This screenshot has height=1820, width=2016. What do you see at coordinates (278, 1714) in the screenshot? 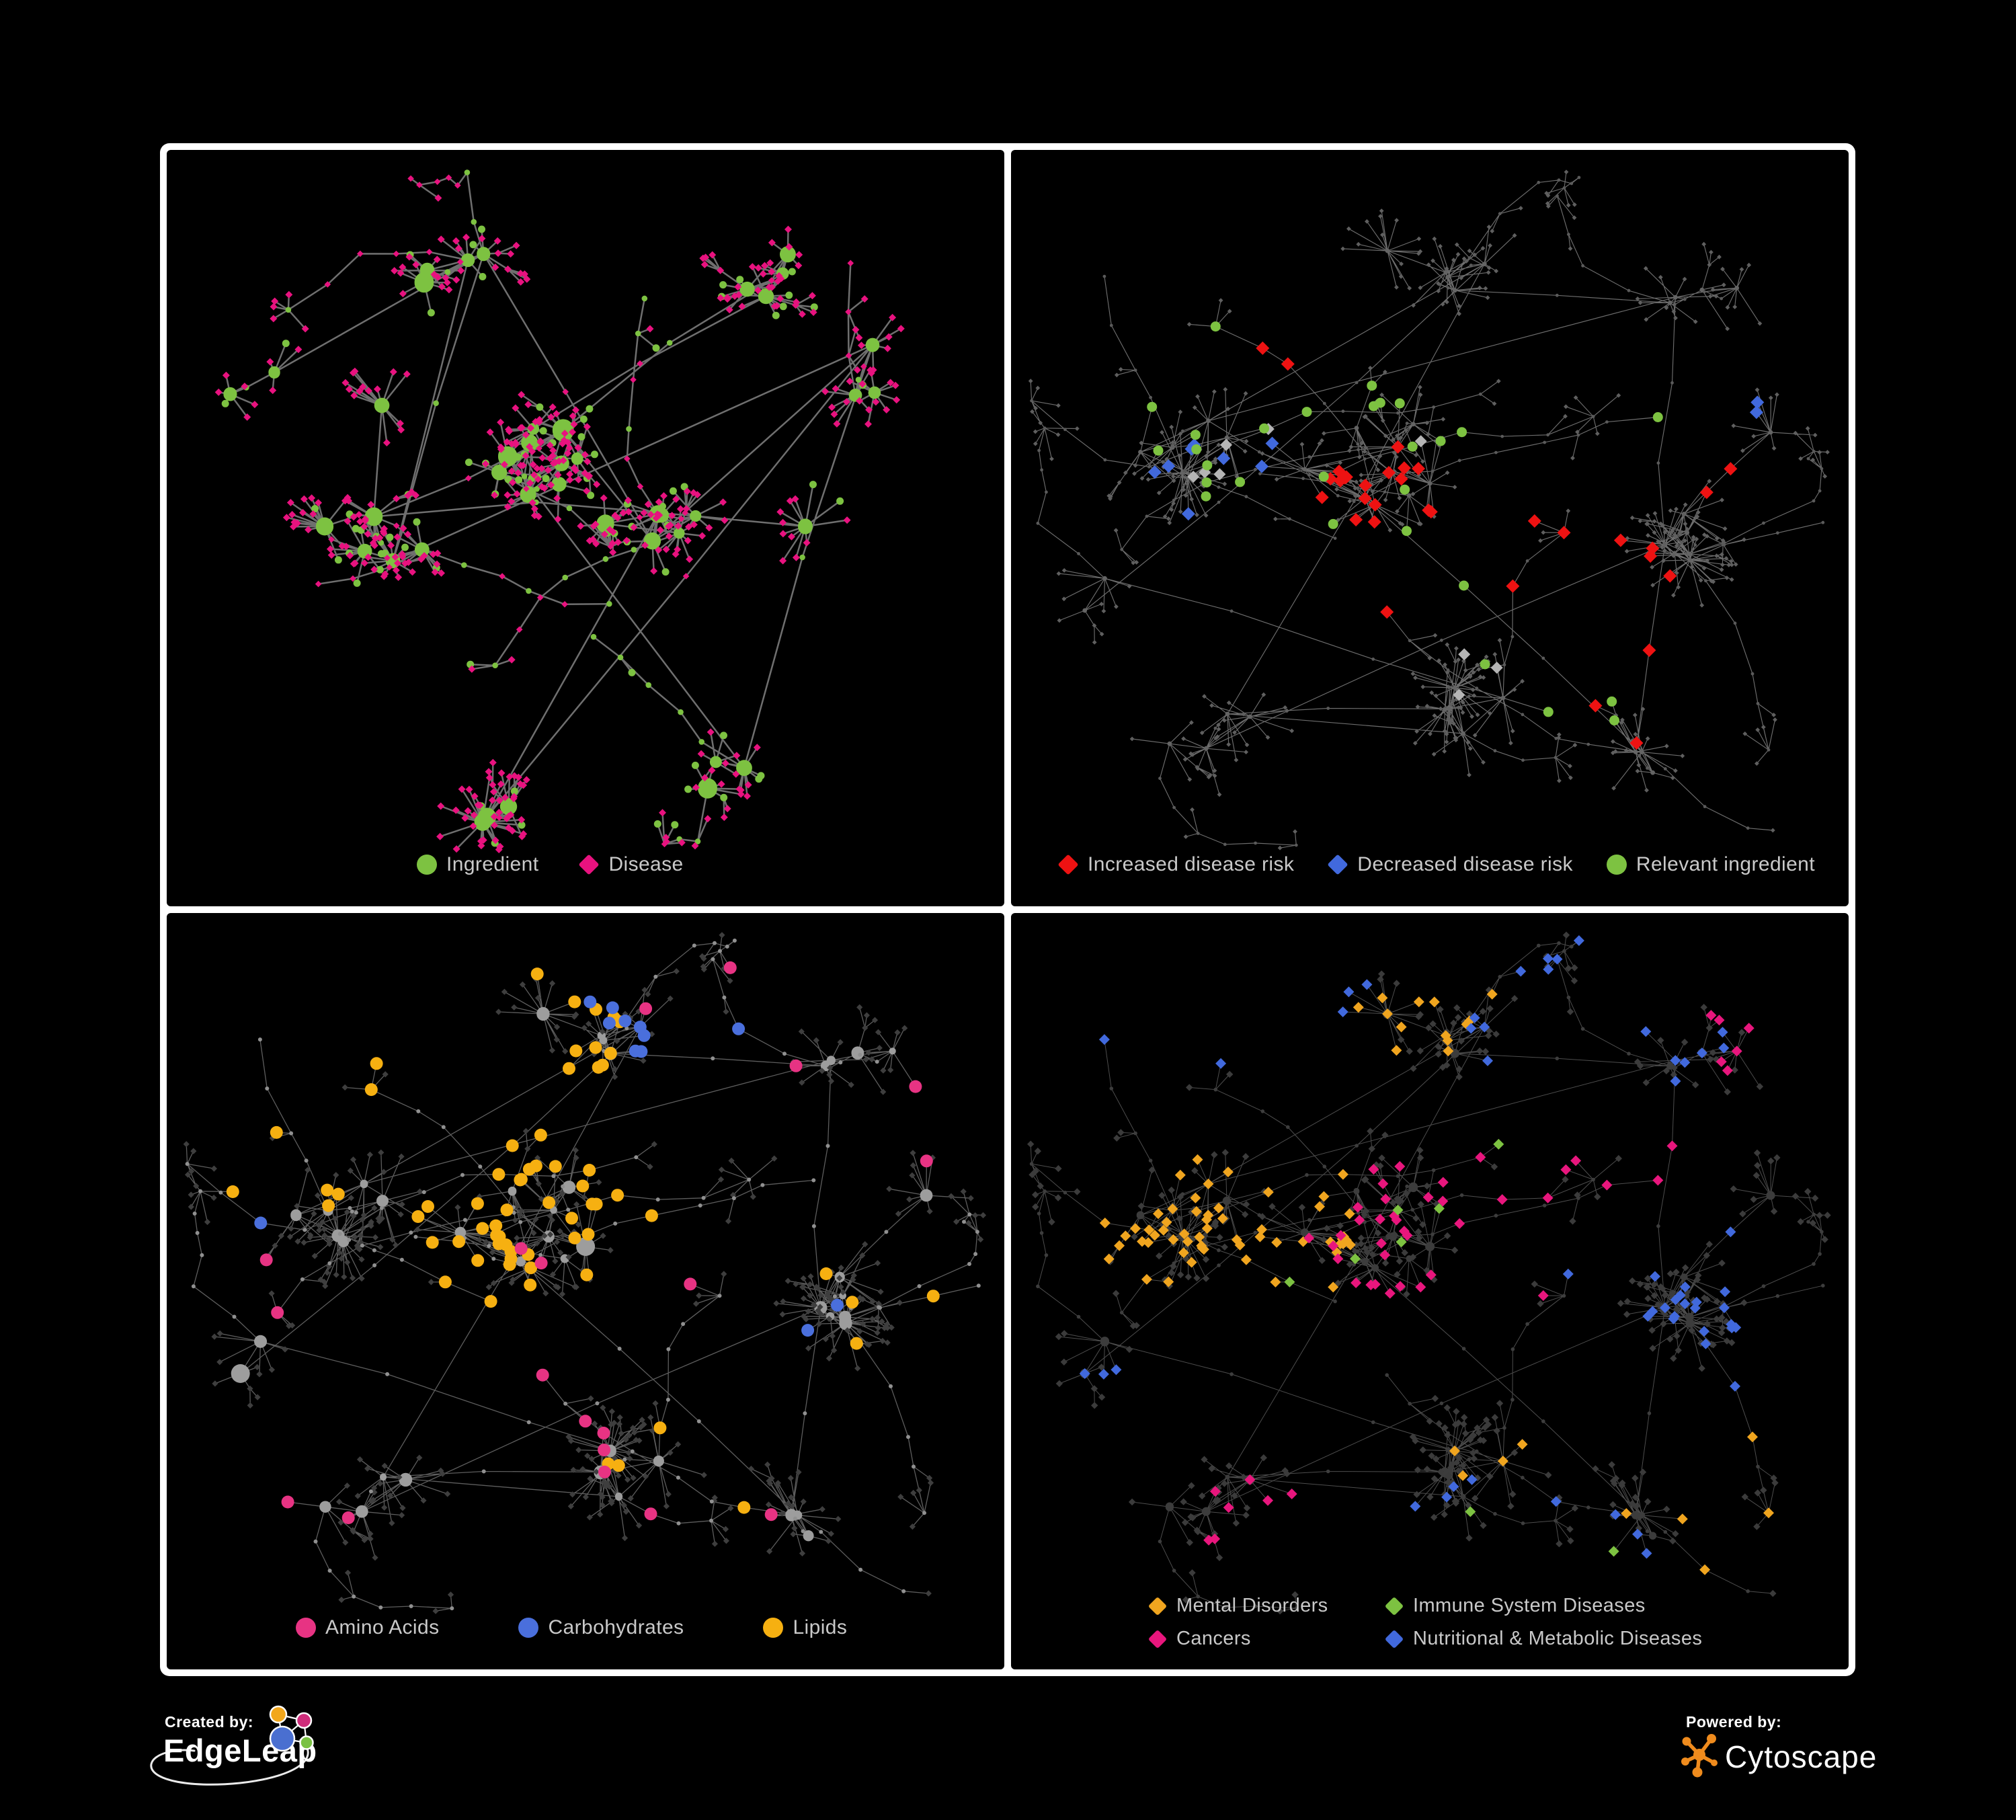
I see `logo-node-orange` at bounding box center [278, 1714].